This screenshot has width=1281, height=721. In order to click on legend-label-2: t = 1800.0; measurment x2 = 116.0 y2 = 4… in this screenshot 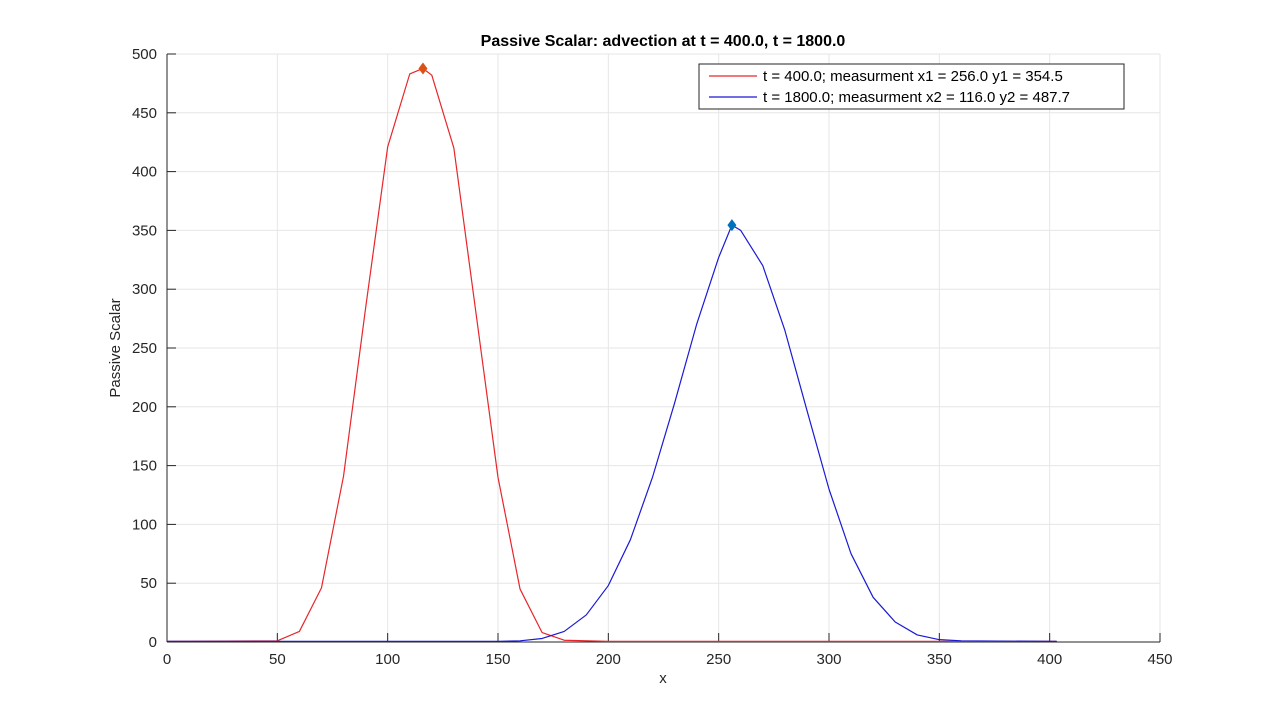, I will do `click(916, 97)`.